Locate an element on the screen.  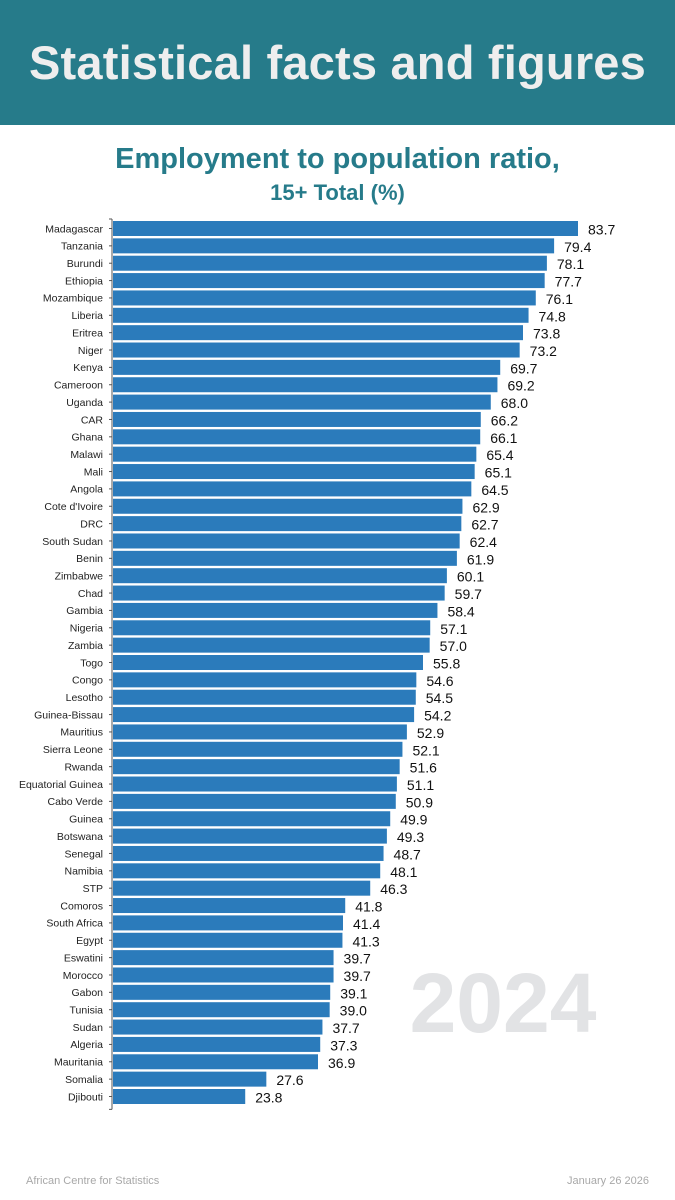
category-label: Uganda is located at coordinates (84, 403).